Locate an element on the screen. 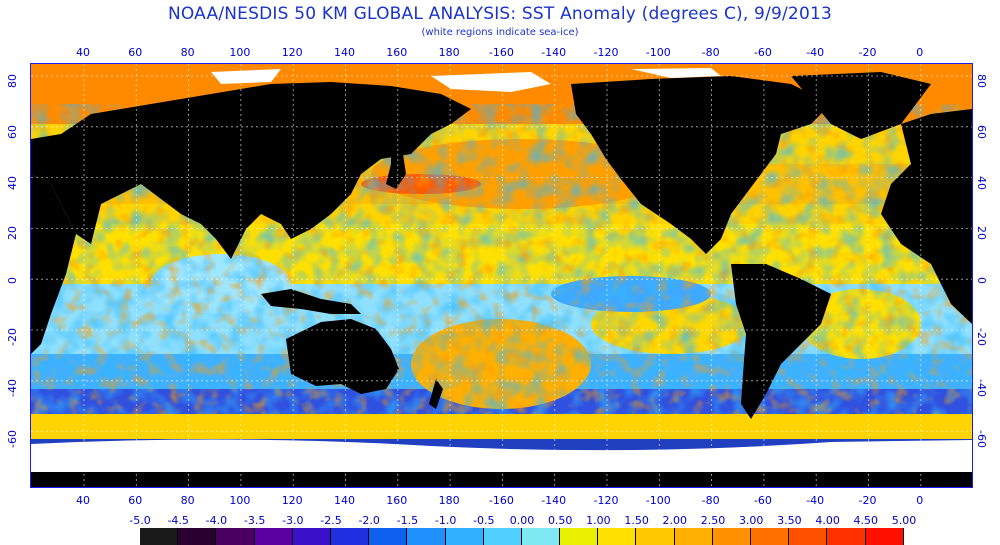 This screenshot has width=1000, height=545. bottom-lon-label: 100 is located at coordinates (240, 500).